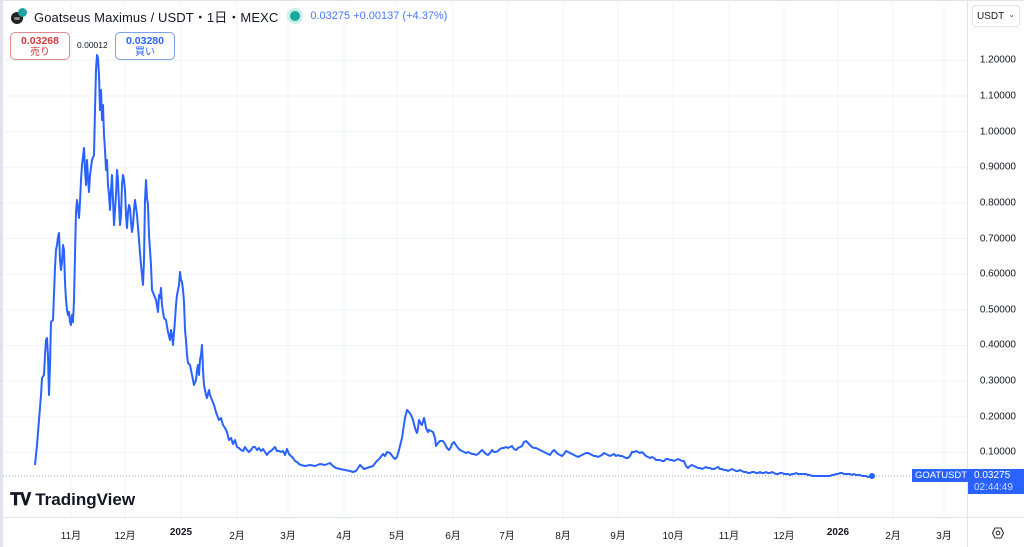  What do you see at coordinates (40, 52) in the screenshot?
I see `sell-label: 売り` at bounding box center [40, 52].